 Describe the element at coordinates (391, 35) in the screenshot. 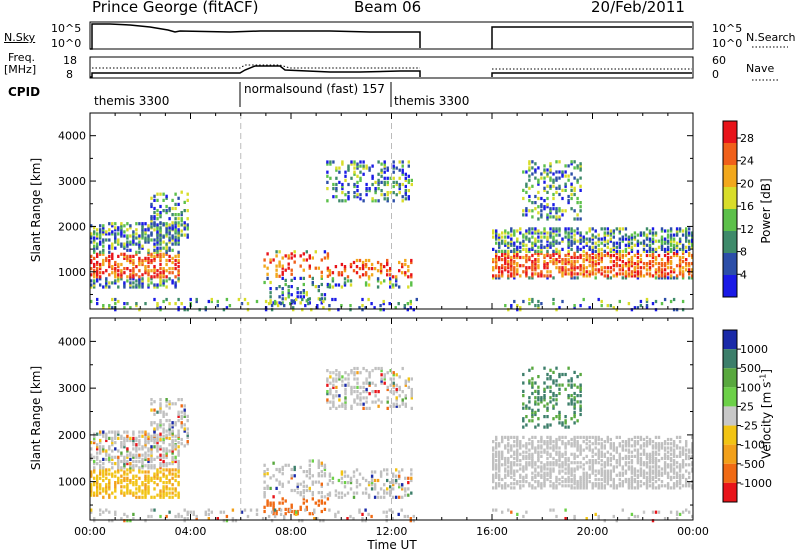

I see `nsky-panel` at that location.